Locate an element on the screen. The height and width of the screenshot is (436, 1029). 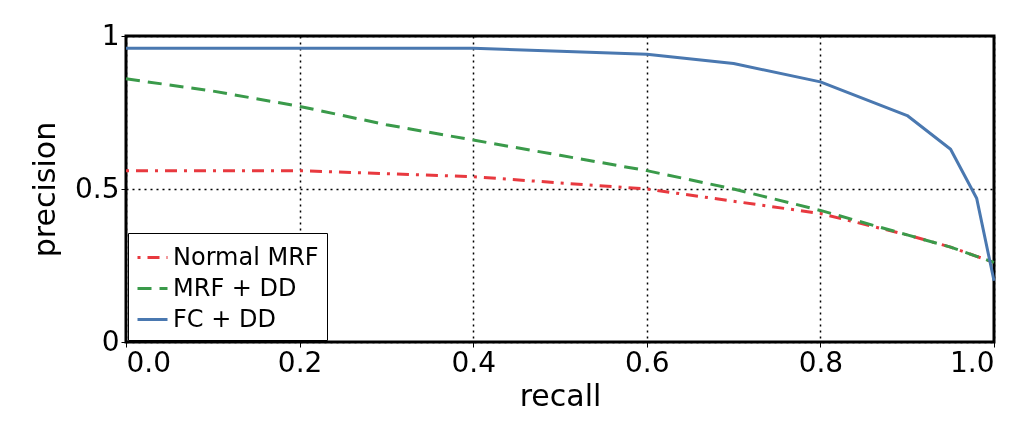
y-axis-title: precision is located at coordinates (44, 189).